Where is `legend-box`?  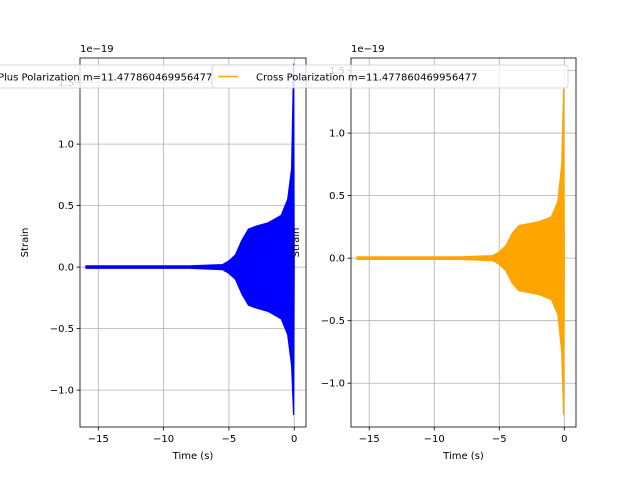
legend-box is located at coordinates (390, 76).